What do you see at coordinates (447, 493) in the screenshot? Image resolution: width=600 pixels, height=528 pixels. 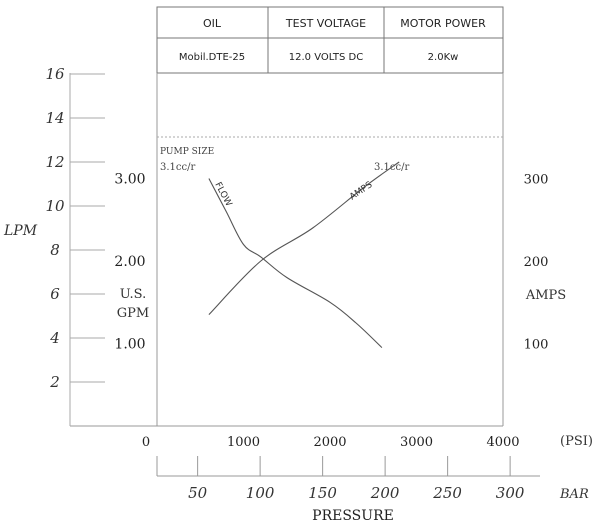 I see `bar-tick-label: 250` at bounding box center [447, 493].